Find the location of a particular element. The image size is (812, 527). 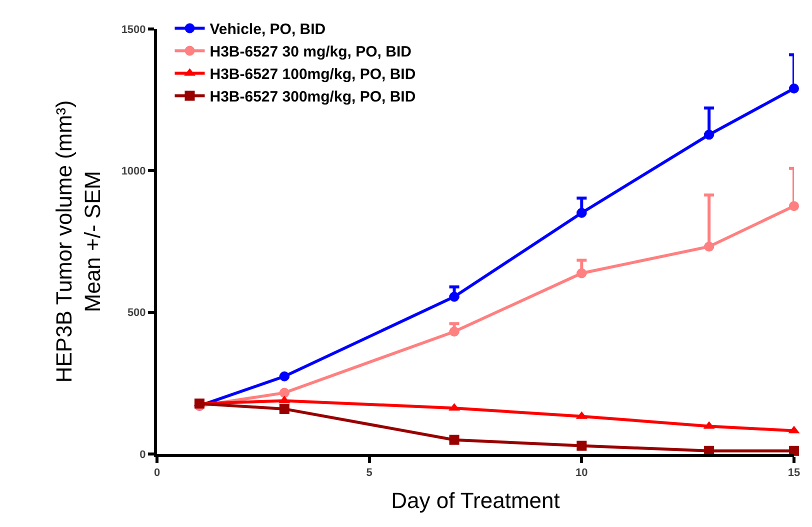

y-axis-title: HEP3B Tumor volume (mm³) Mean +/- SEM is located at coordinates (79, 241).